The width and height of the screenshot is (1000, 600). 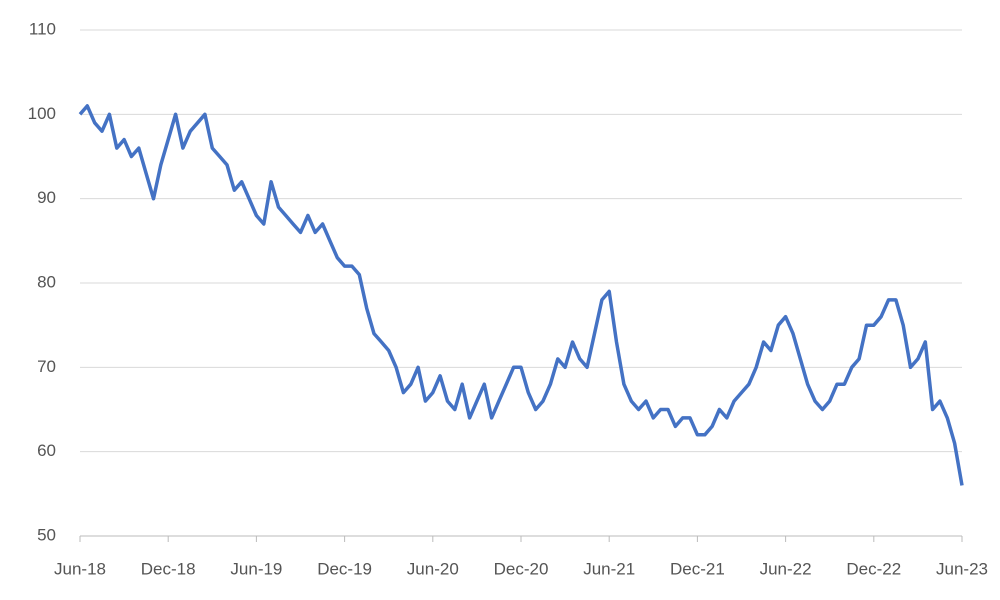 What do you see at coordinates (46, 281) in the screenshot?
I see `y-tick-label: 80` at bounding box center [46, 281].